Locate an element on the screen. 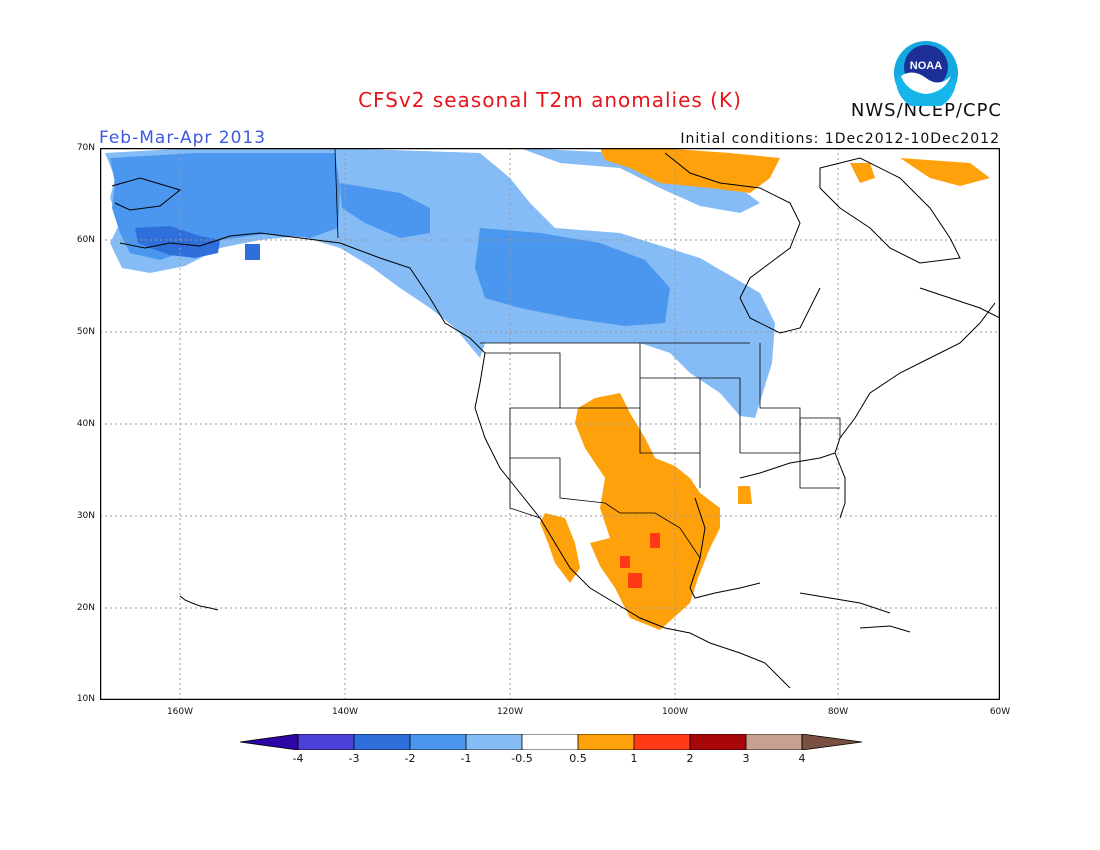  colorbar-label: 1 is located at coordinates (634, 758).